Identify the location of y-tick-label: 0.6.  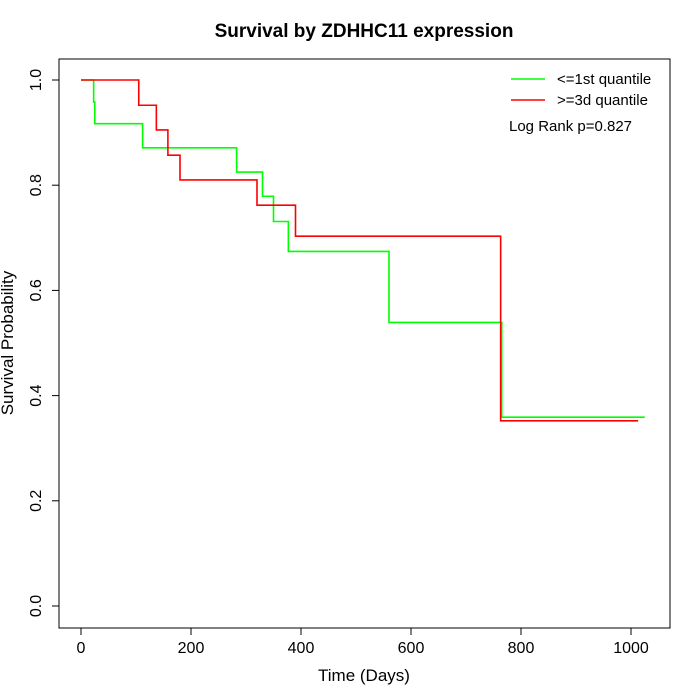
(36, 290).